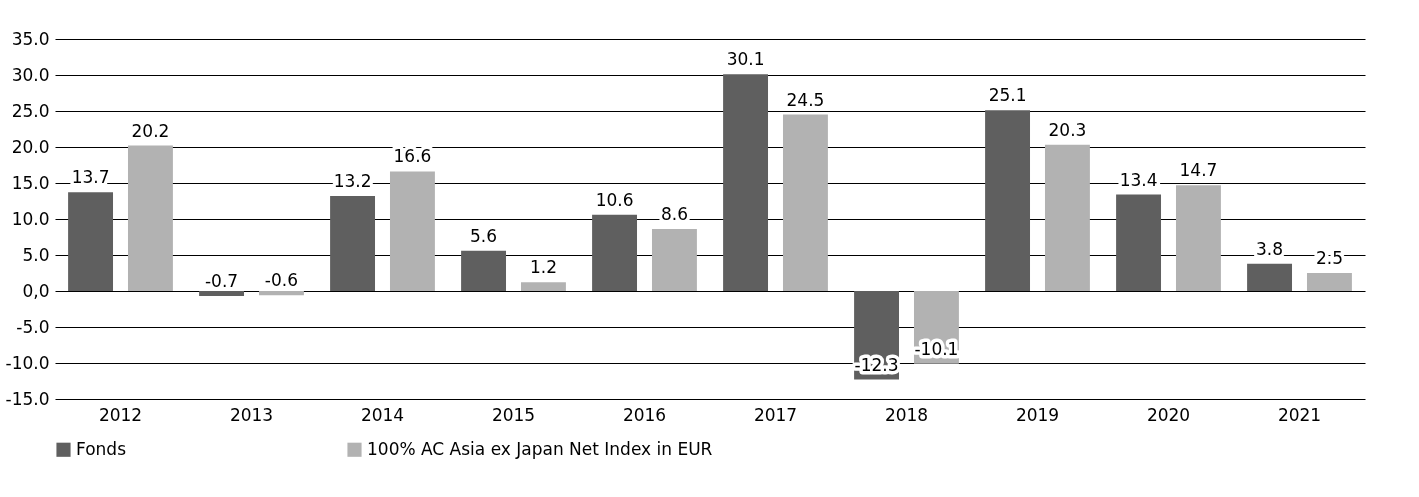  I want to click on data-label: 14.7, so click(1198, 170).